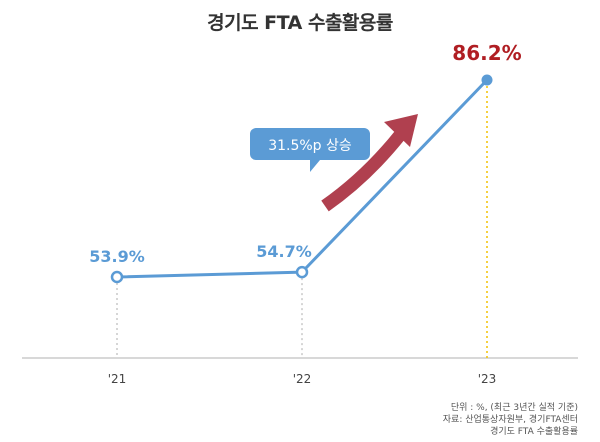 This screenshot has height=442, width=600. I want to click on source-line-ref: 자료: 산업통상자원부, 경기FTA센터, so click(510, 420).